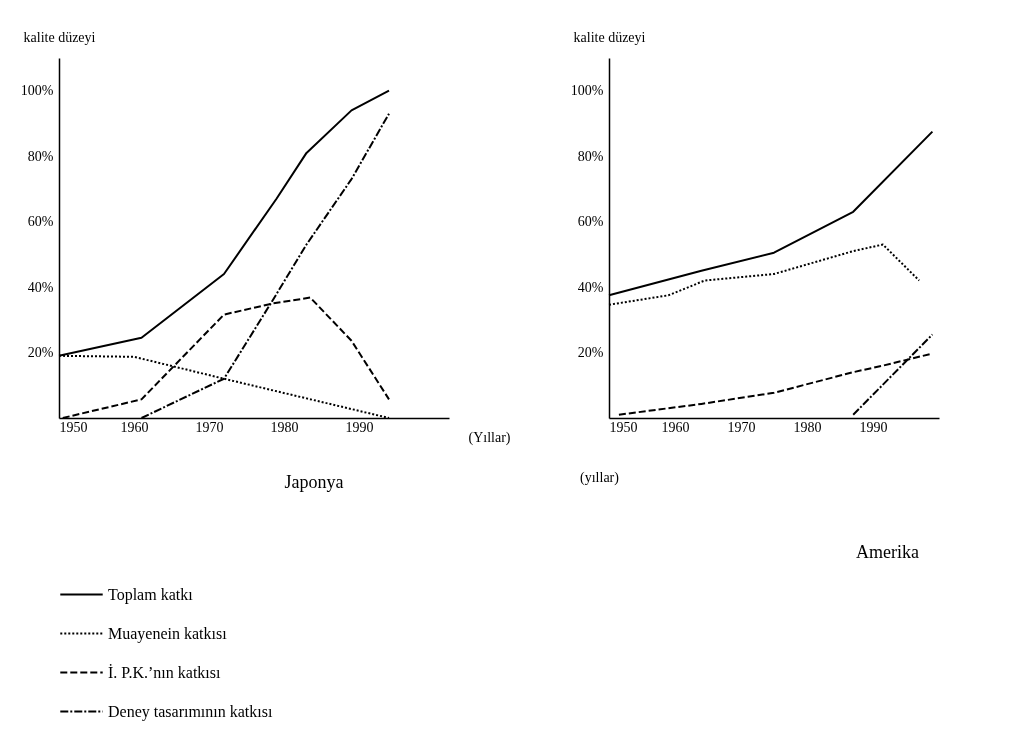 This screenshot has height=742, width=1030. Describe the element at coordinates (600, 477) in the screenshot. I see `x-axis-title: (yıllar)` at that location.